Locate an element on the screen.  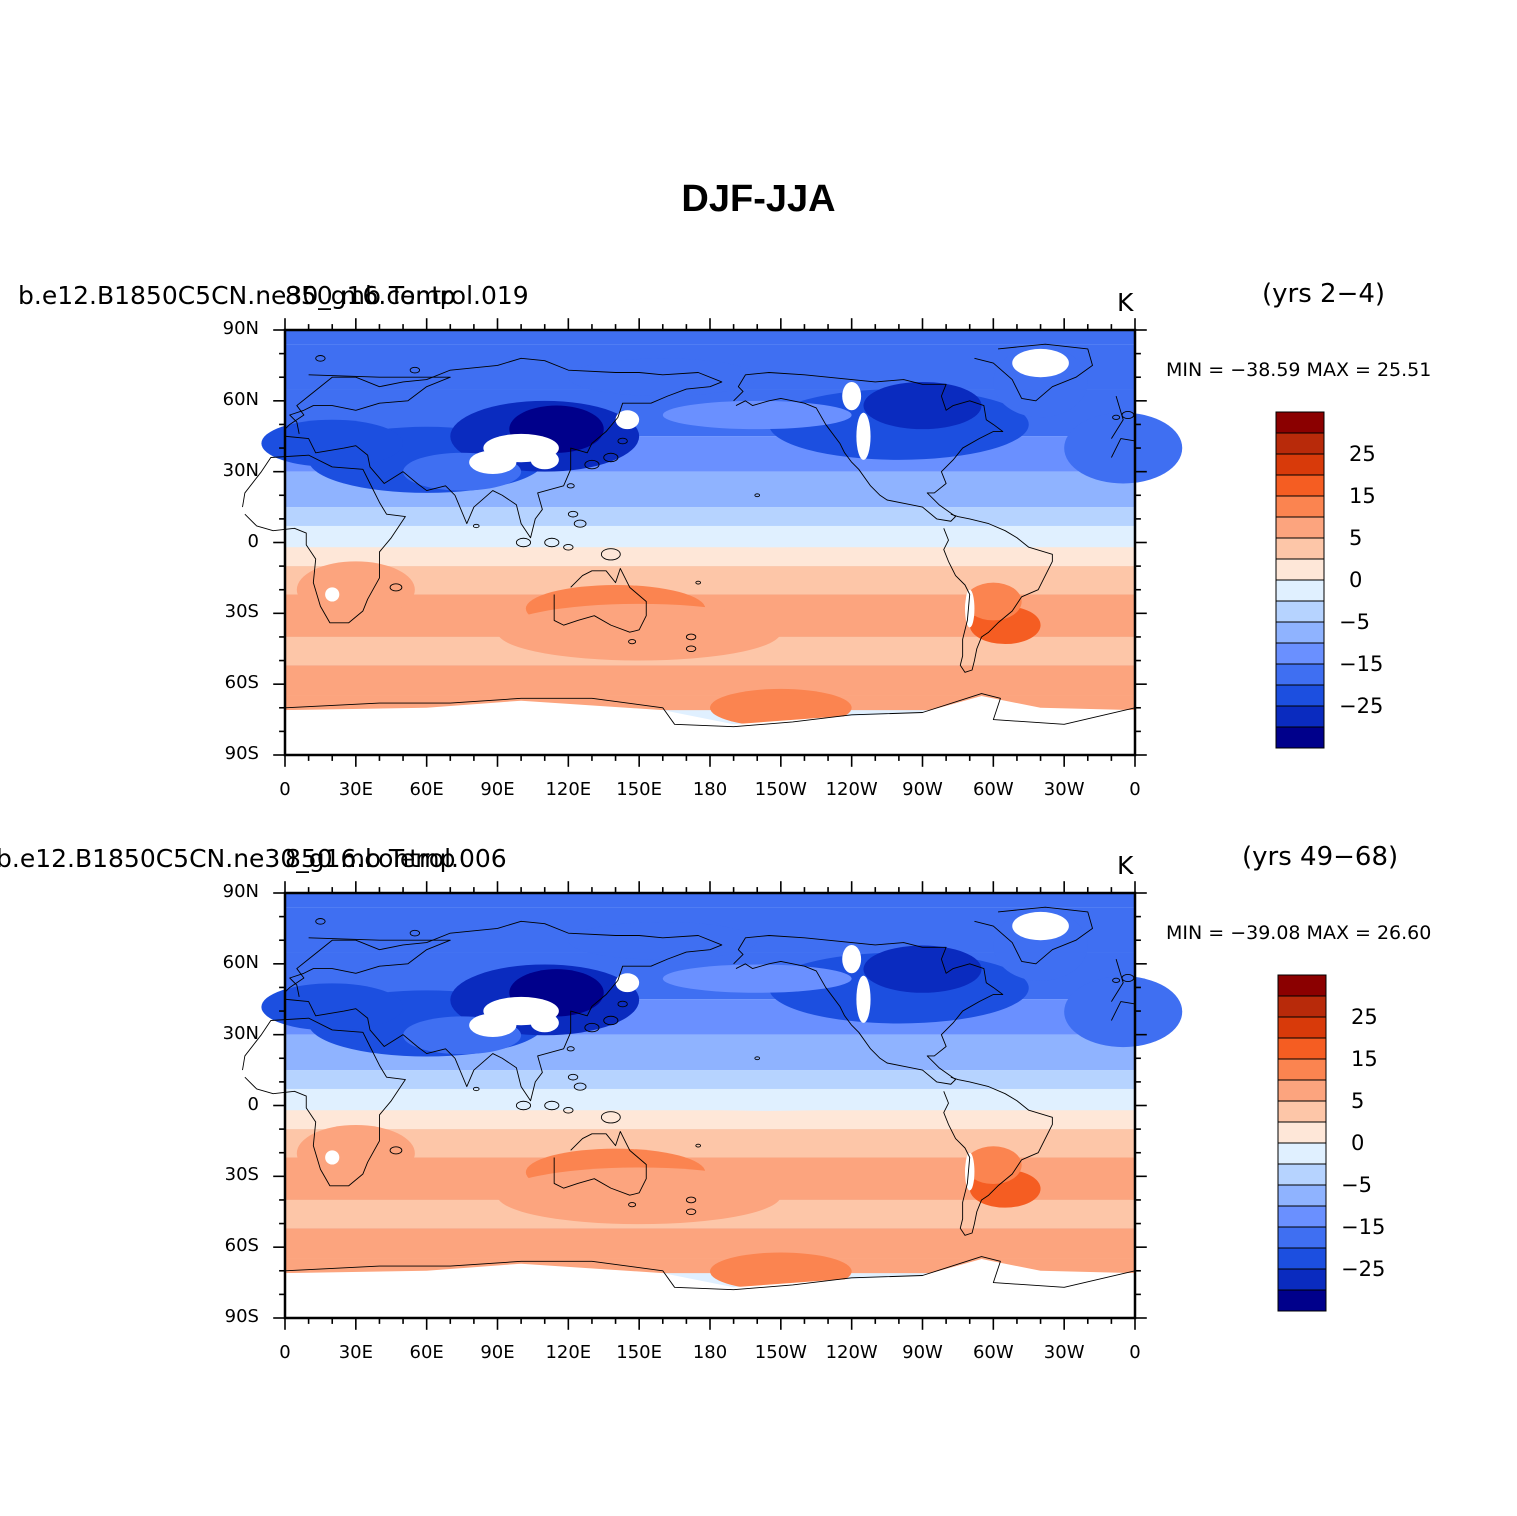
figure-title: DJF-JJA is located at coordinates (758, 199).